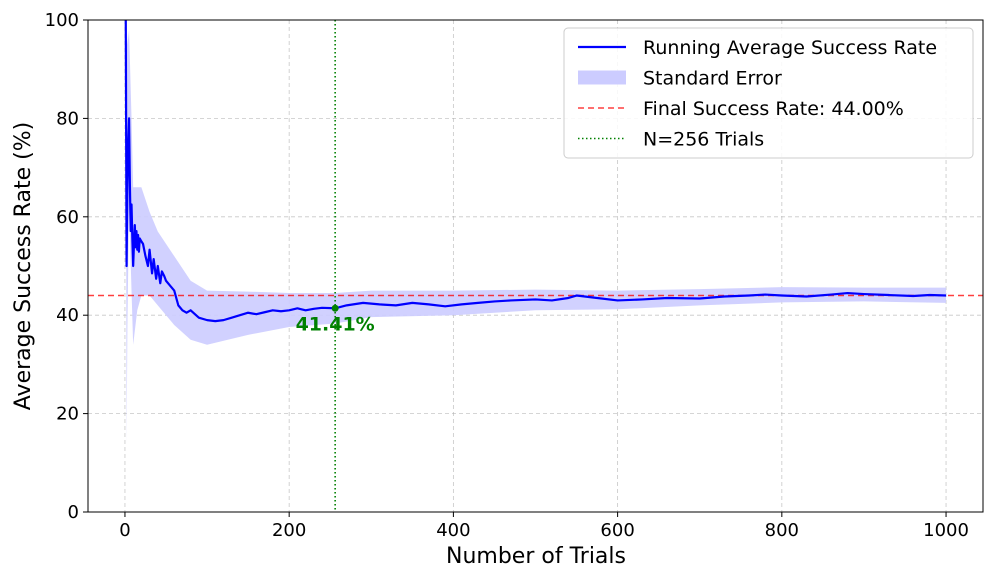 This screenshot has height=581, width=996. I want to click on y-tick-label: 40, so click(67, 315).